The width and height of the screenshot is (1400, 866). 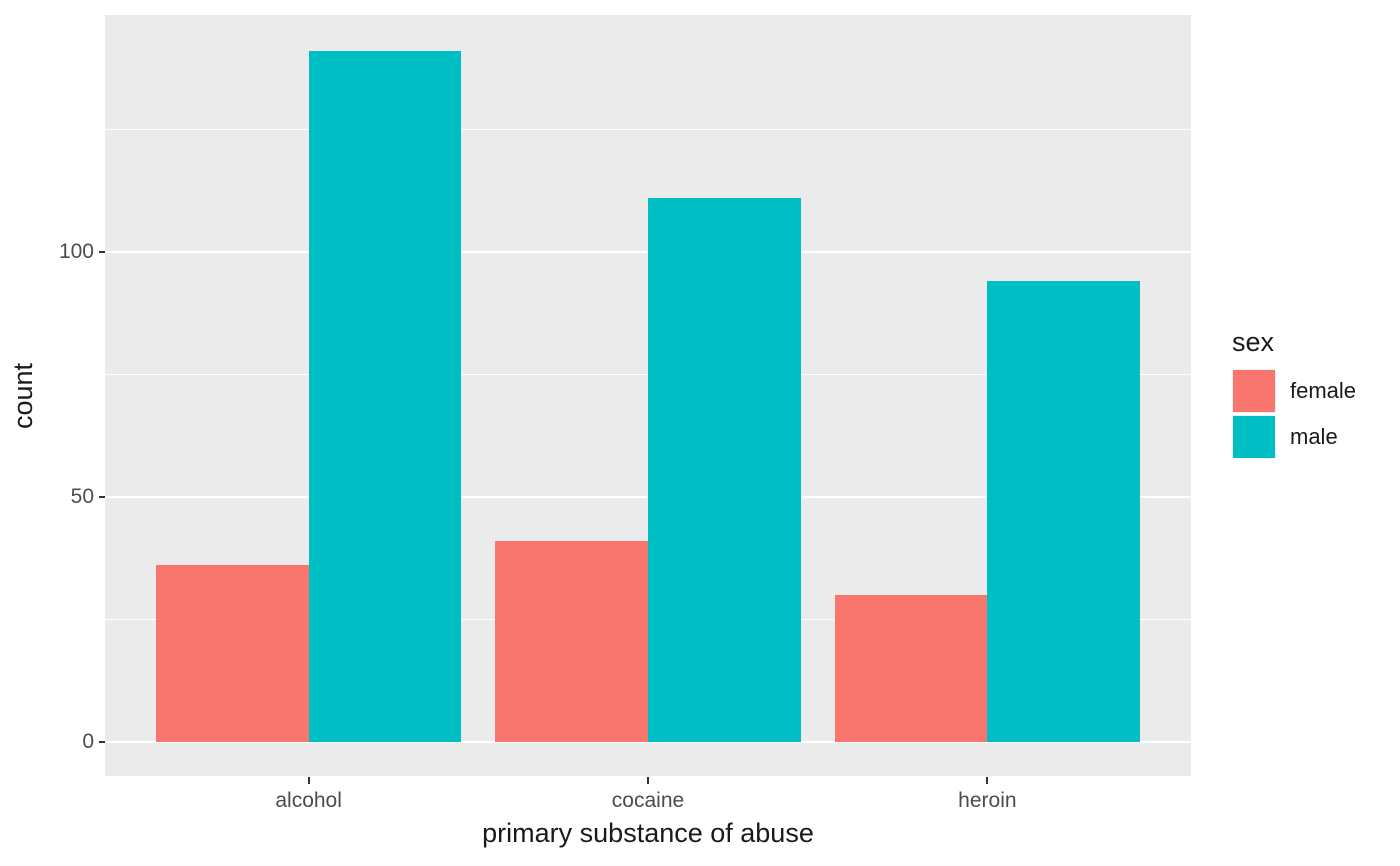 I want to click on y-axis-title: count, so click(x=23, y=395).